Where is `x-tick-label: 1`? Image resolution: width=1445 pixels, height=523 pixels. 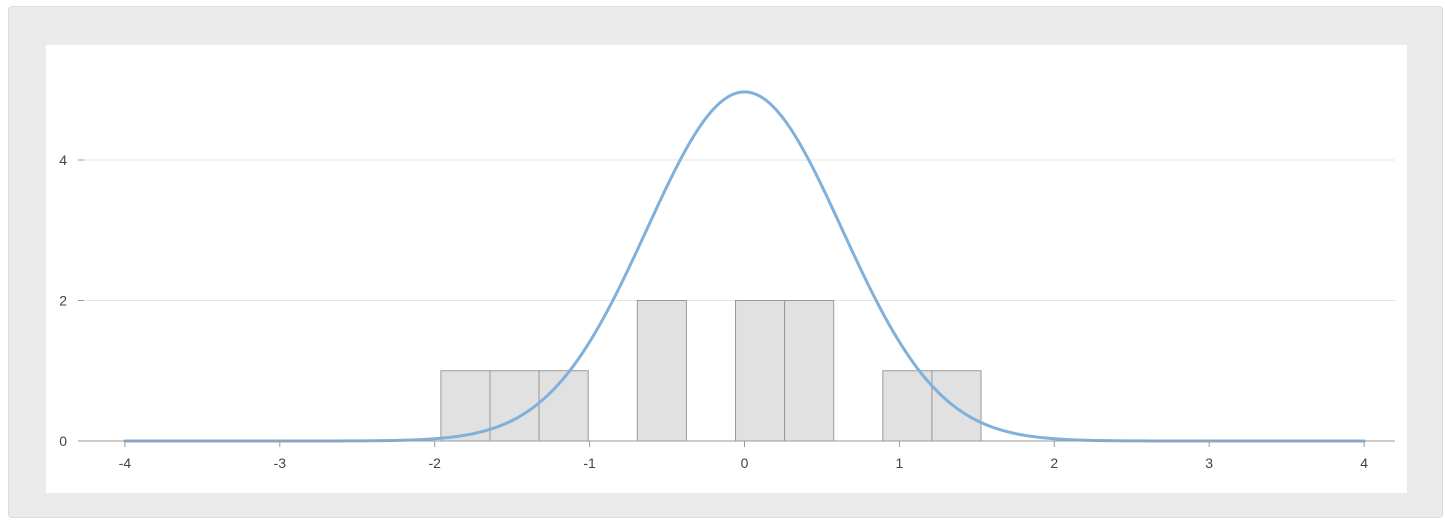
x-tick-label: 1 is located at coordinates (900, 463).